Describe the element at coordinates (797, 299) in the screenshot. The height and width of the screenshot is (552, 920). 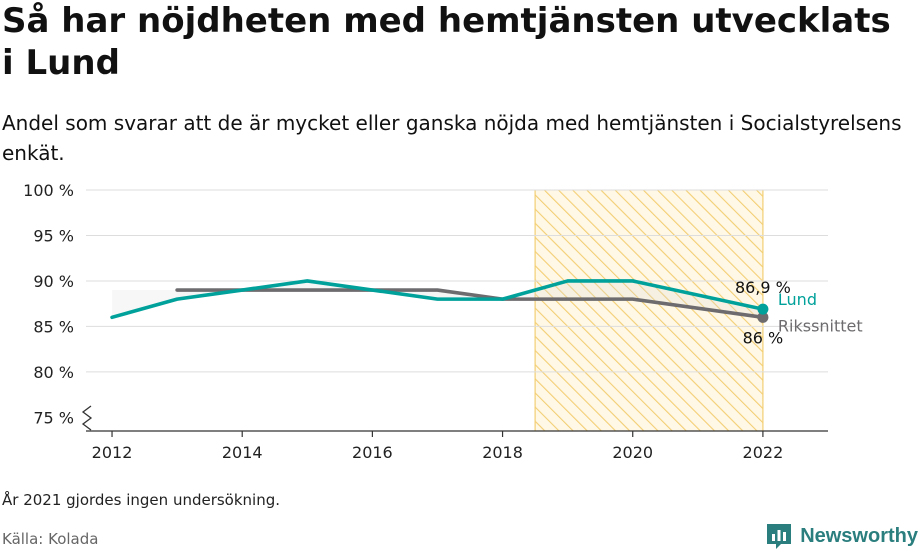
I see `lund-series-label: Lund` at that location.